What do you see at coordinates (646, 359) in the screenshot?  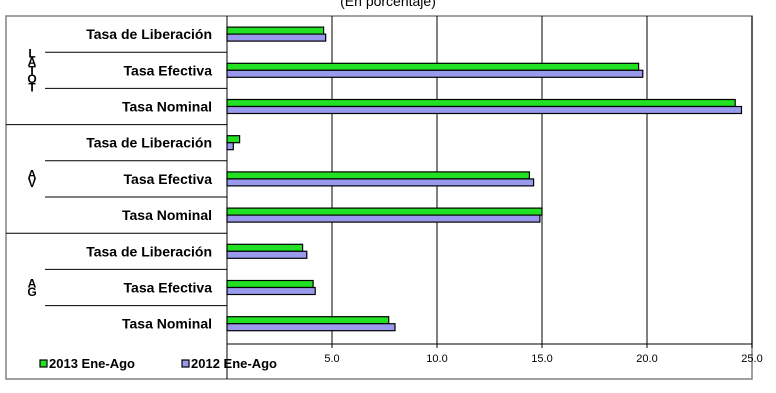 I see `x-tick-label: 20.0` at bounding box center [646, 359].